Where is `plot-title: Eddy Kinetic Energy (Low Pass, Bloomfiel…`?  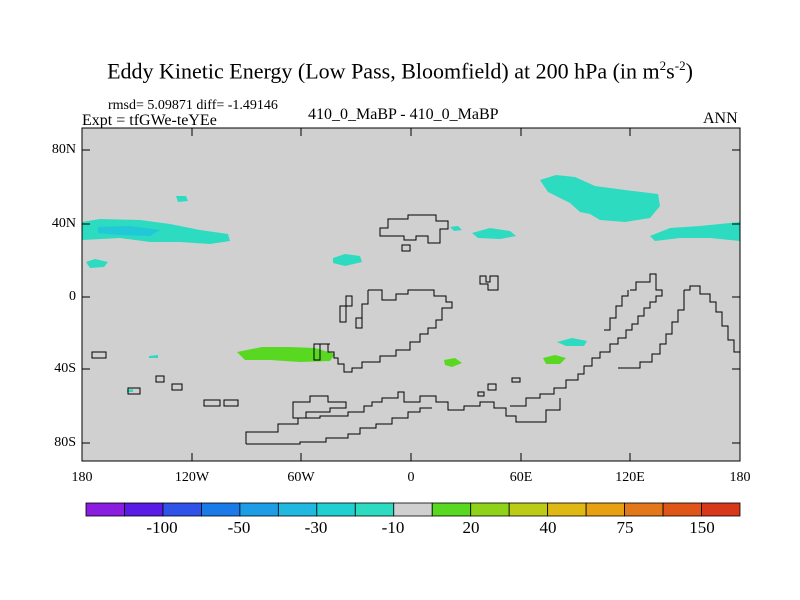
plot-title: Eddy Kinetic Energy (Low Pass, Bloomfiel… is located at coordinates (400, 71).